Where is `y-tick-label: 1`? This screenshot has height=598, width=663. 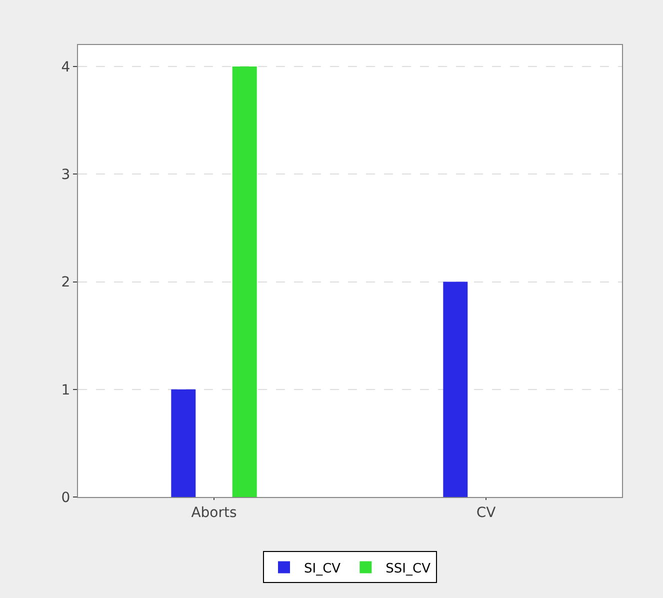 y-tick-label: 1 is located at coordinates (65, 390).